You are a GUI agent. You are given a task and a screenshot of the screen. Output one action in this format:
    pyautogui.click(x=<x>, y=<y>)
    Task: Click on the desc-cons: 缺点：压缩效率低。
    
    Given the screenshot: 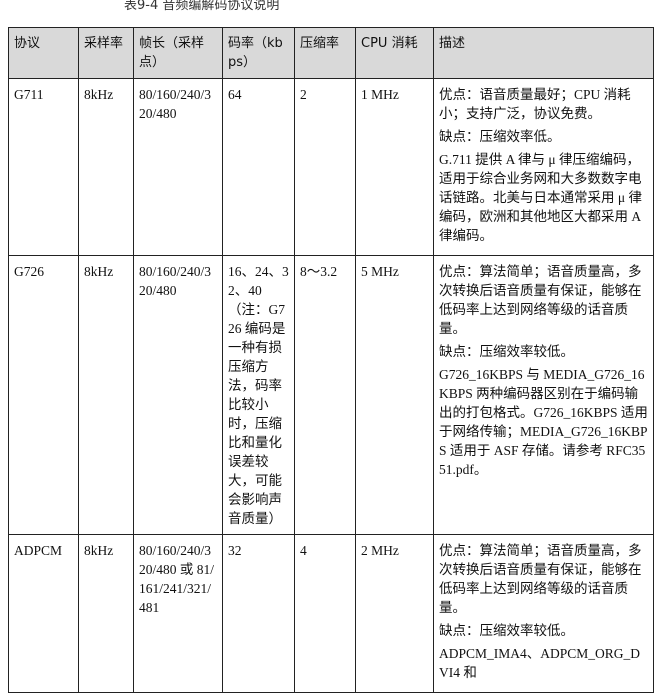 What is the action you would take?
    pyautogui.click(x=500, y=136)
    